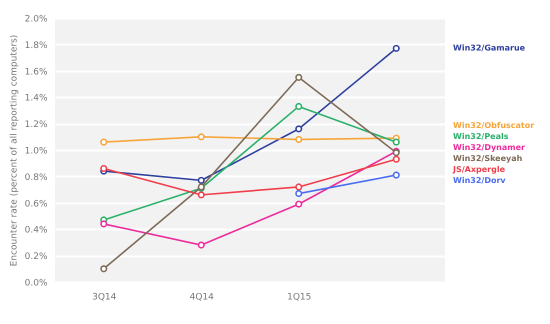  I want to click on text: Win32/Gamarue, so click(489, 47).